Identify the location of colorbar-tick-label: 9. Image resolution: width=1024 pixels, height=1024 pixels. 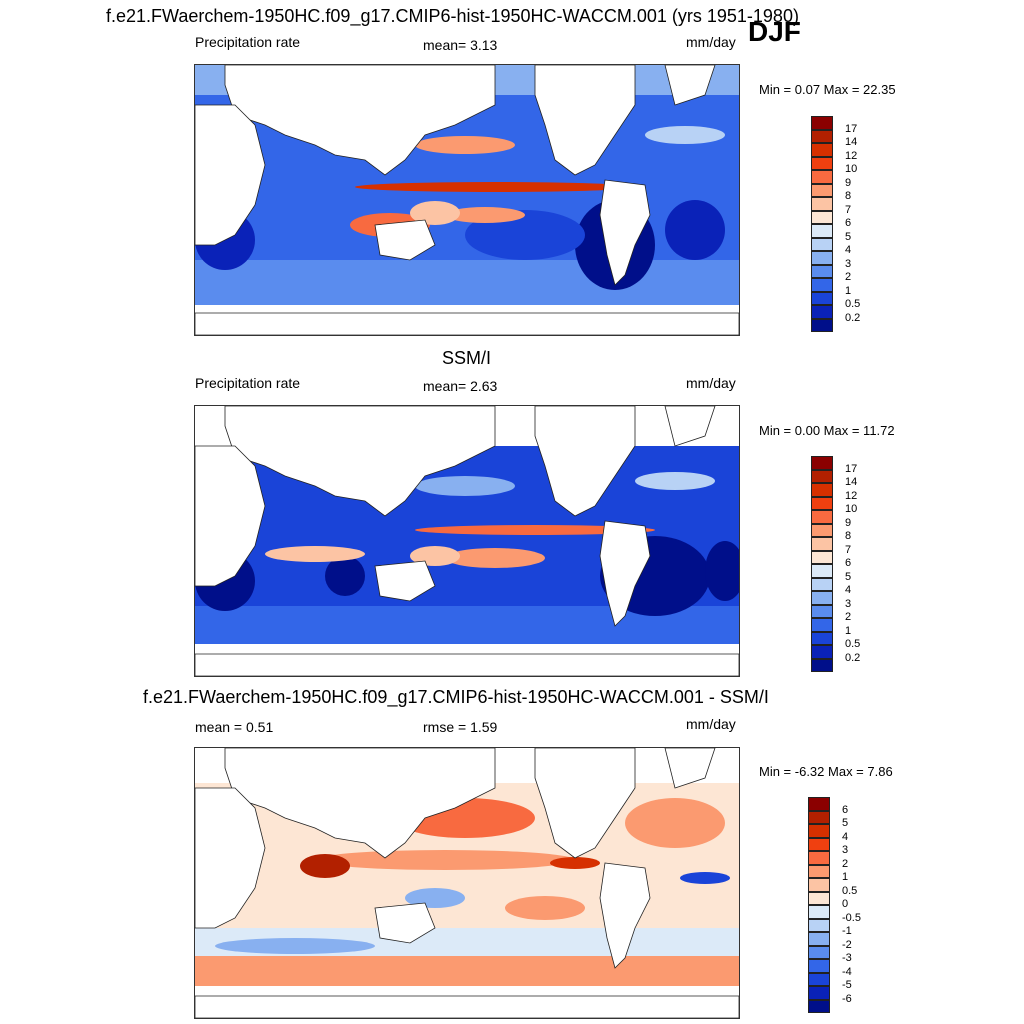
(848, 522).